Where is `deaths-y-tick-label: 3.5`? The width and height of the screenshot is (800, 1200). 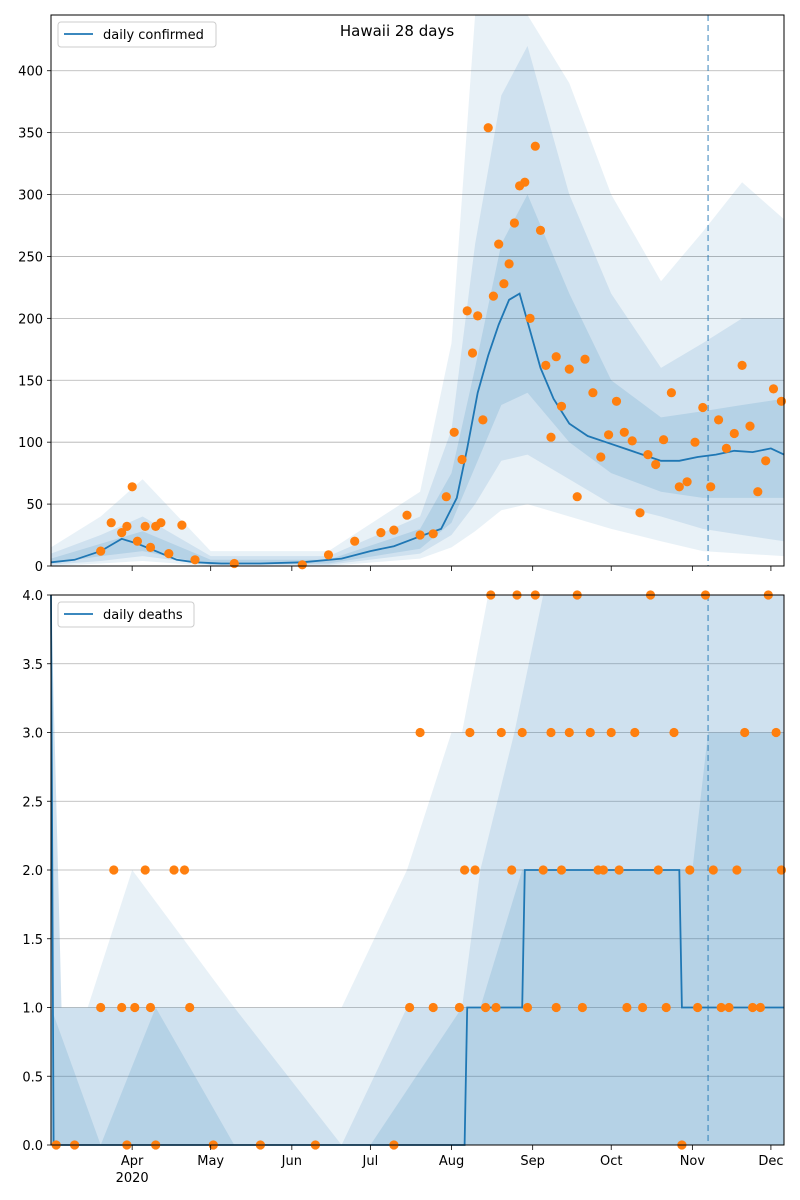
deaths-y-tick-label: 3.5 is located at coordinates (32, 665).